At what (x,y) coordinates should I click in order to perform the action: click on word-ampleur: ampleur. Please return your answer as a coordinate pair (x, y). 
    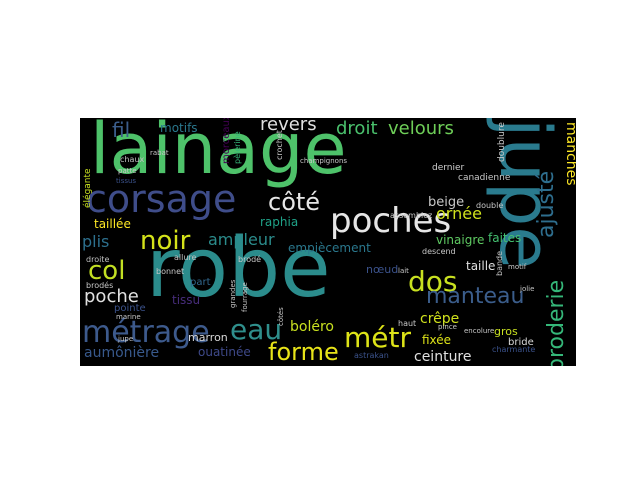
    Looking at the image, I should click on (241, 239).